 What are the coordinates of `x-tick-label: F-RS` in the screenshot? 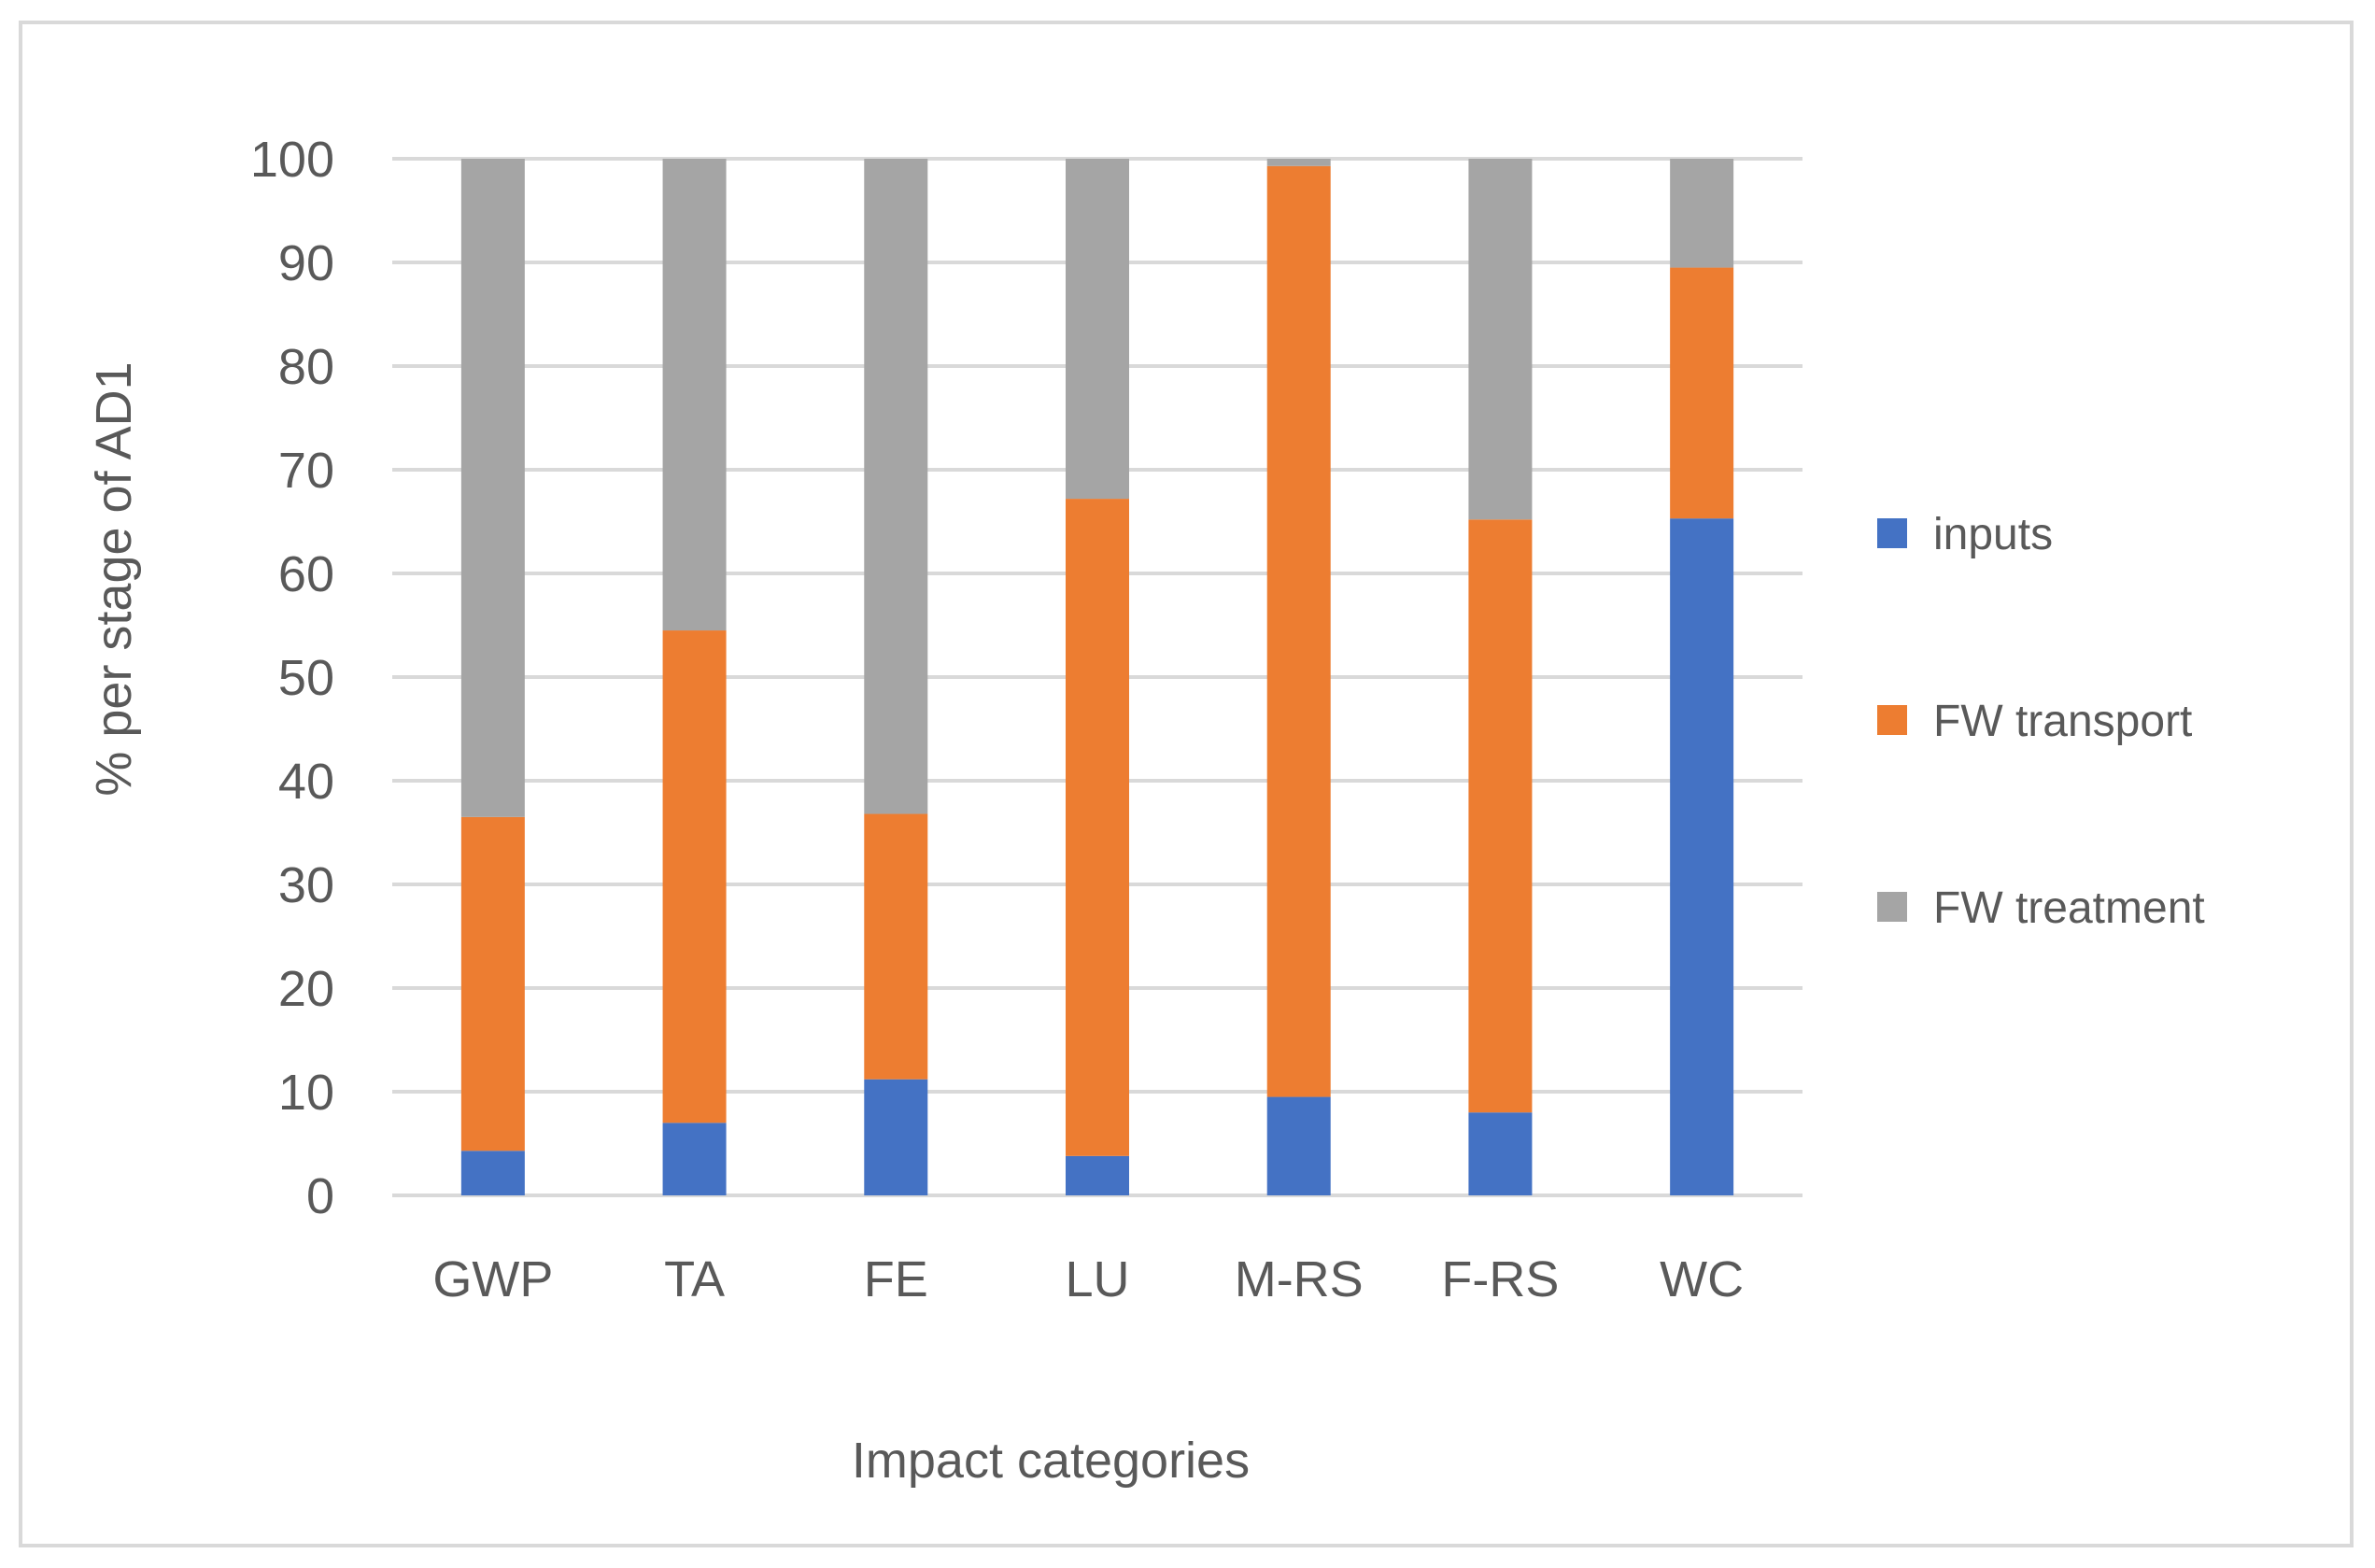 It's located at (1500, 1279).